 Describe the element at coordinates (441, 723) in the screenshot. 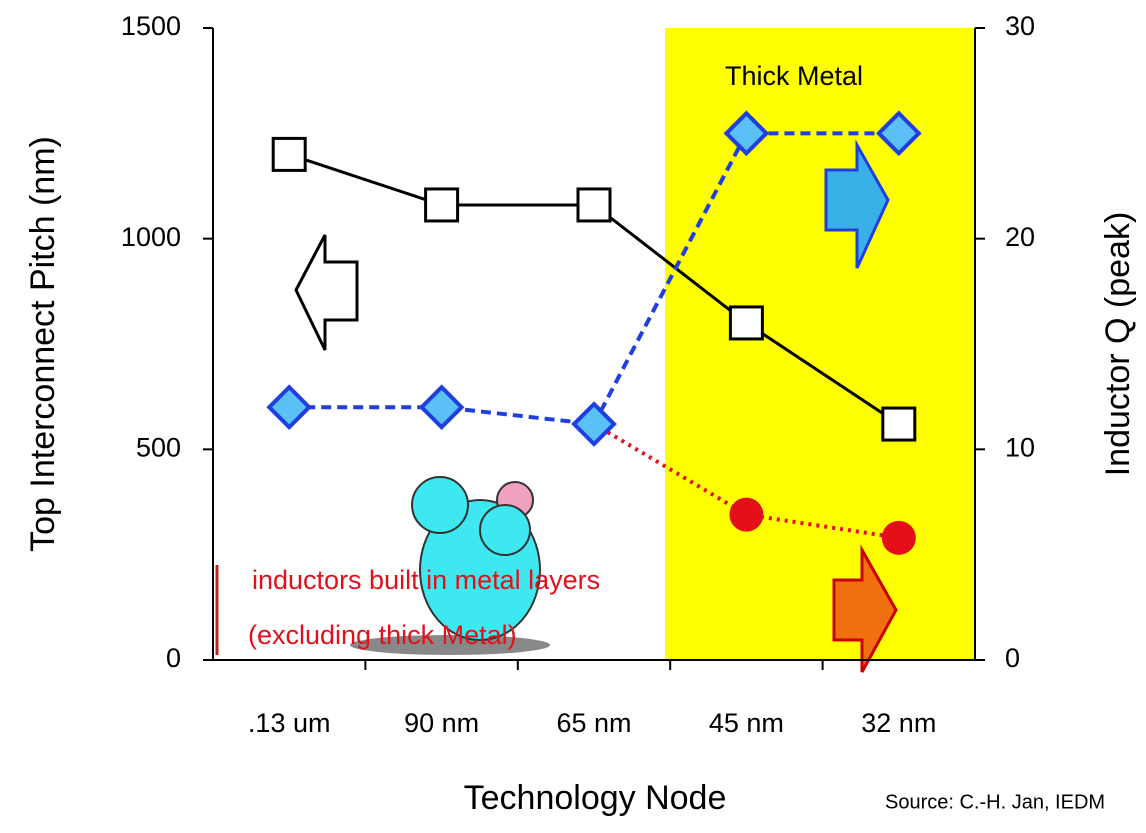

I see `x-tick-label: 90 nm` at that location.